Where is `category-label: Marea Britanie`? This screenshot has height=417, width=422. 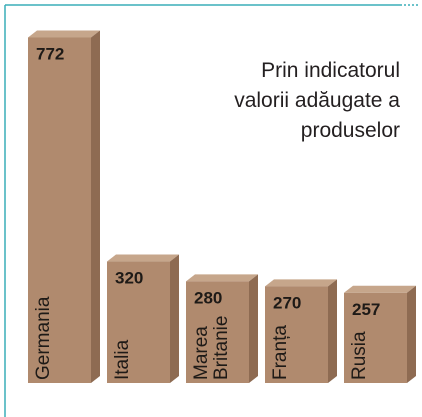 category-label: Marea Britanie is located at coordinates (211, 347).